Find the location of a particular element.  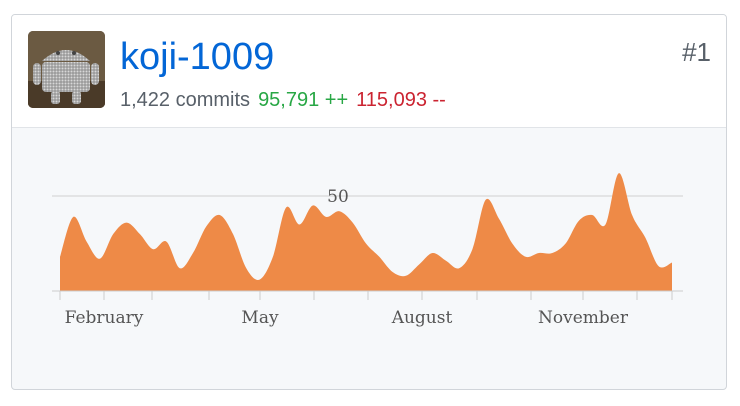

x-axis-labels: February May August November is located at coordinates (347, 318).